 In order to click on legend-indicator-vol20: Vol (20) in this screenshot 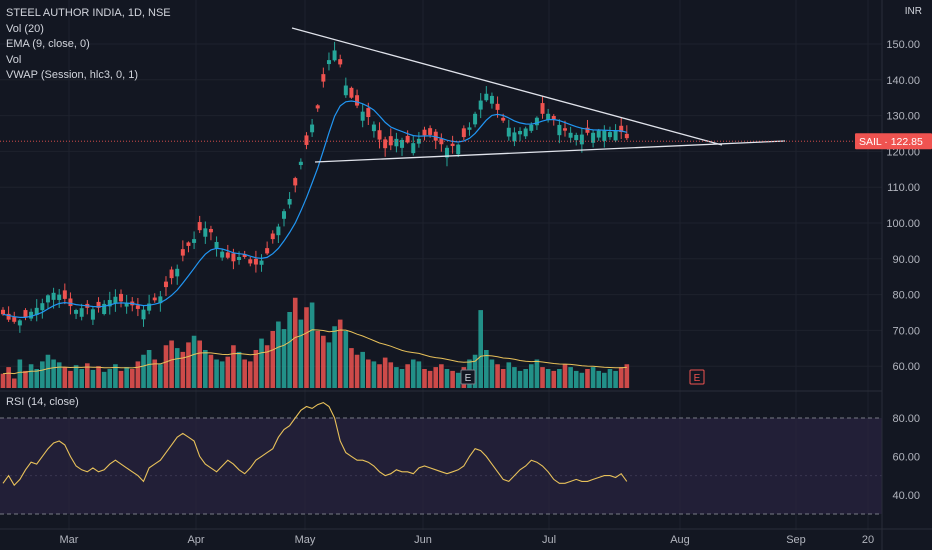, I will do `click(25, 28)`.